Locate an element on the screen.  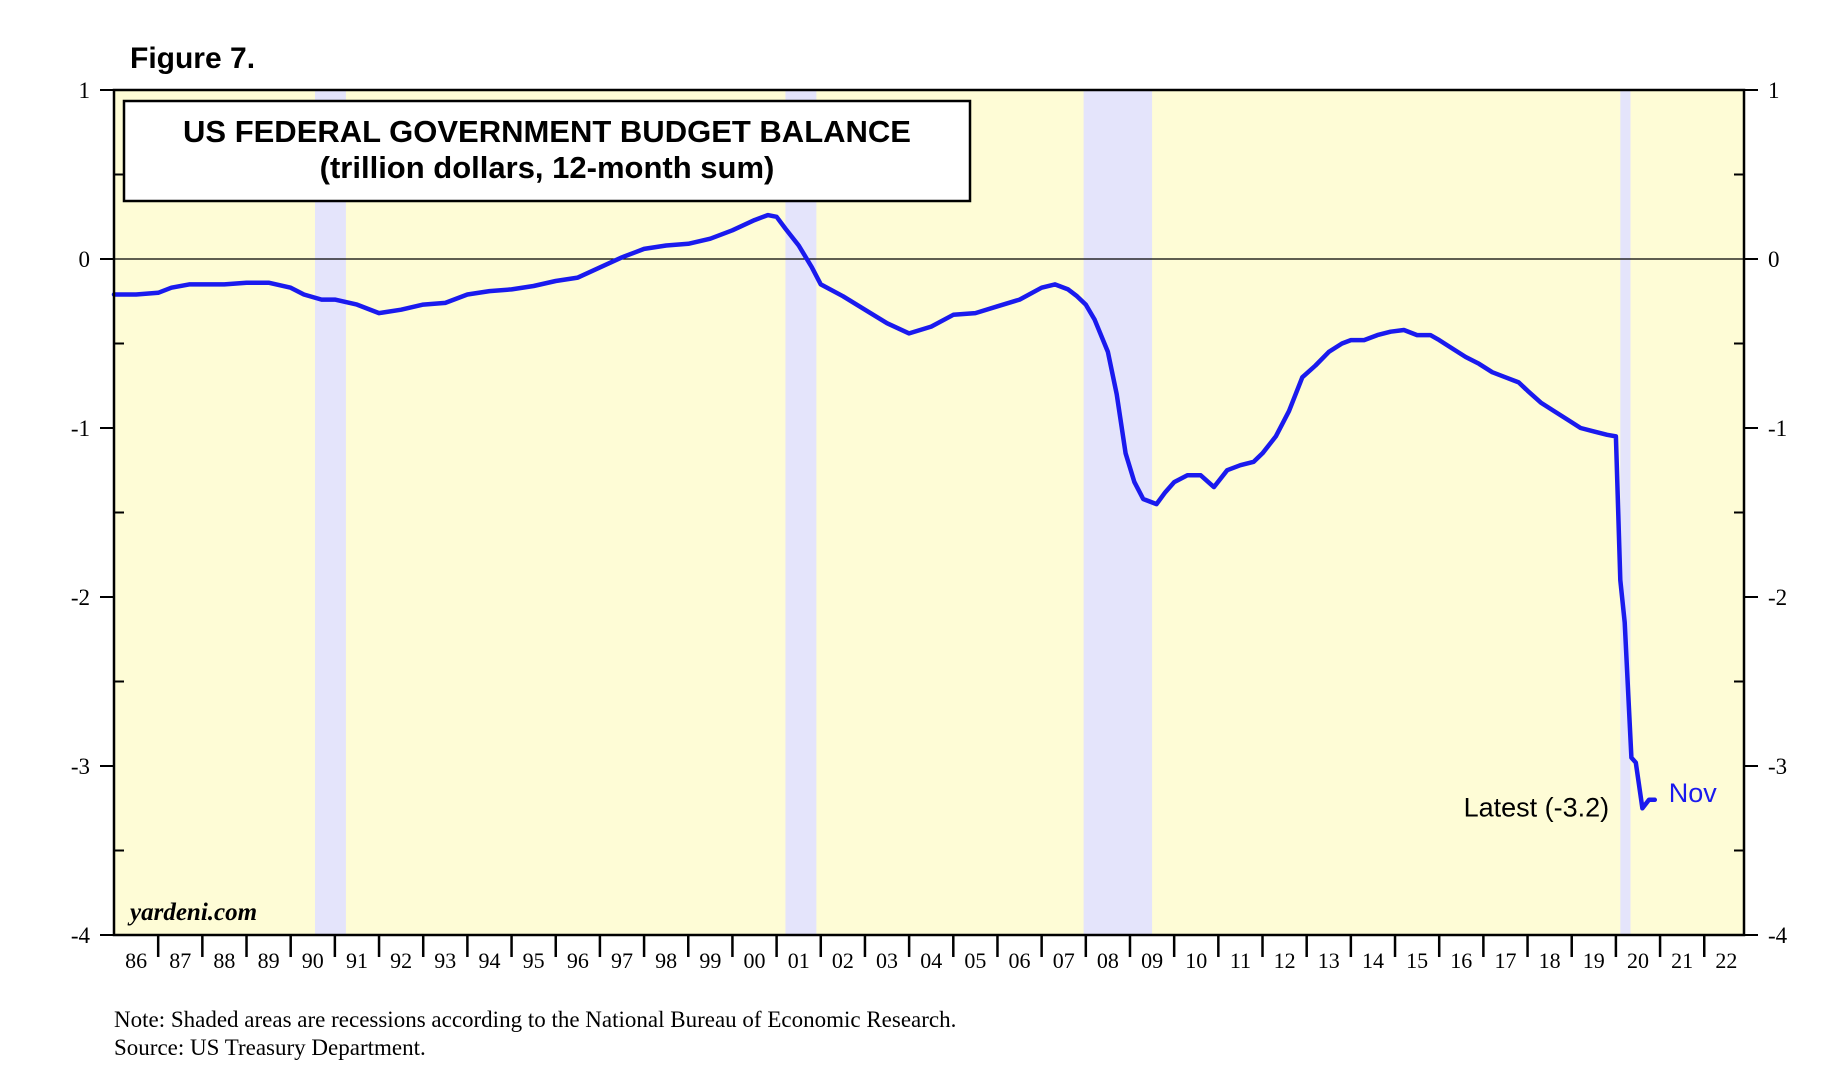
x-tick-label: 01 is located at coordinates (799, 960).